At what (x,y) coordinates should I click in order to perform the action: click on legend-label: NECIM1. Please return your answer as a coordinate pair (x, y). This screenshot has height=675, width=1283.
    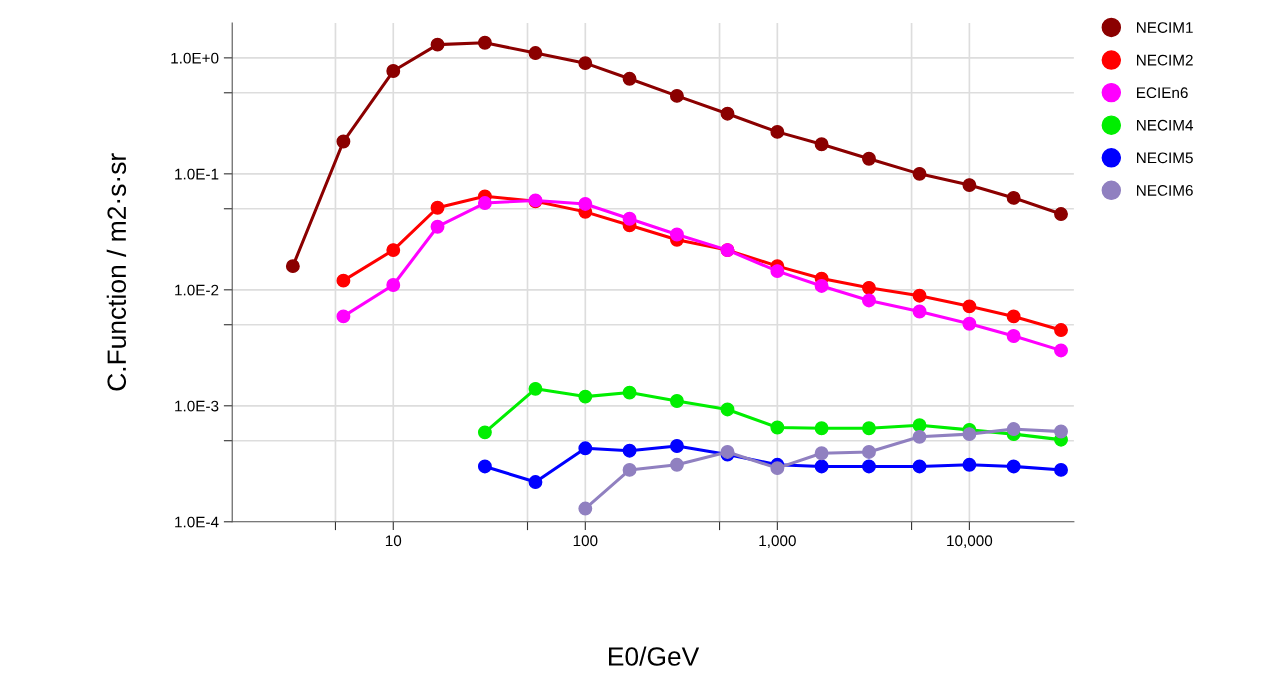
    Looking at the image, I should click on (1165, 27).